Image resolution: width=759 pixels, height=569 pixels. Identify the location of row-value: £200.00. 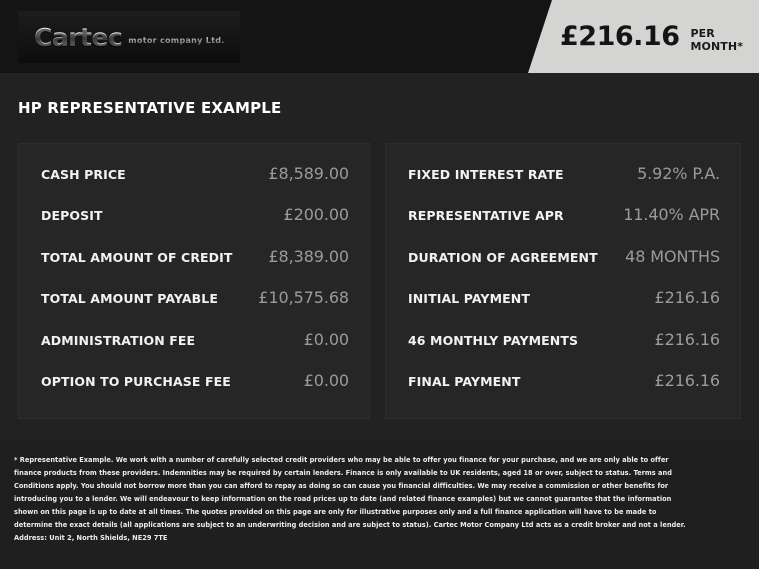
(316, 215).